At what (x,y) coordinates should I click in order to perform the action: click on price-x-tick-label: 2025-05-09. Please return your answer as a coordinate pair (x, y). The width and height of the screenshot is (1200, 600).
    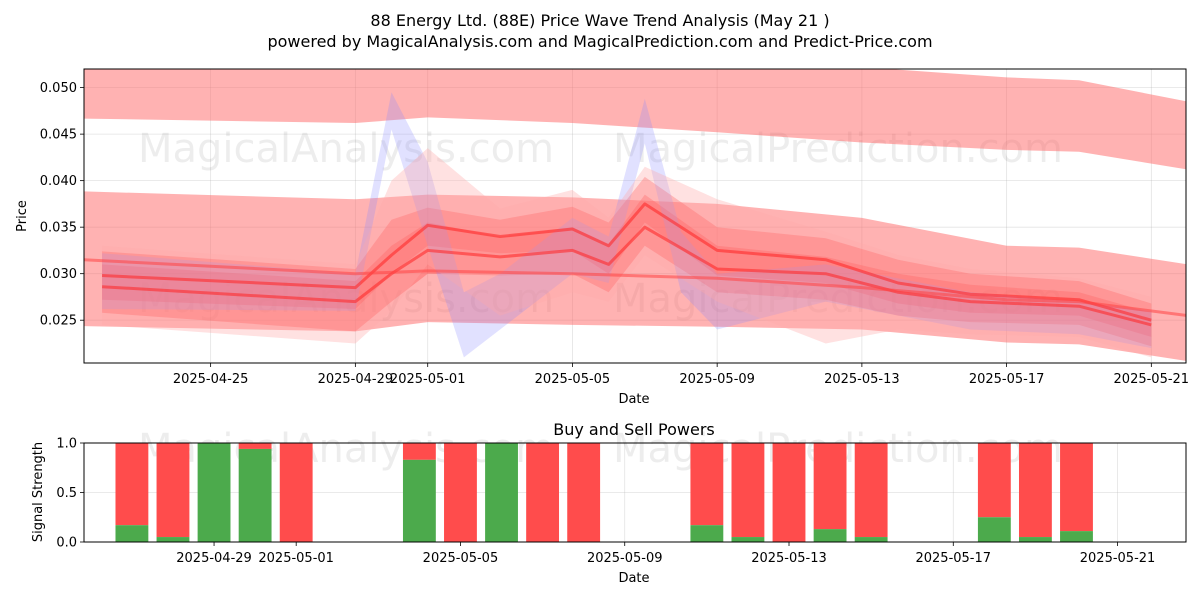
    Looking at the image, I should click on (717, 379).